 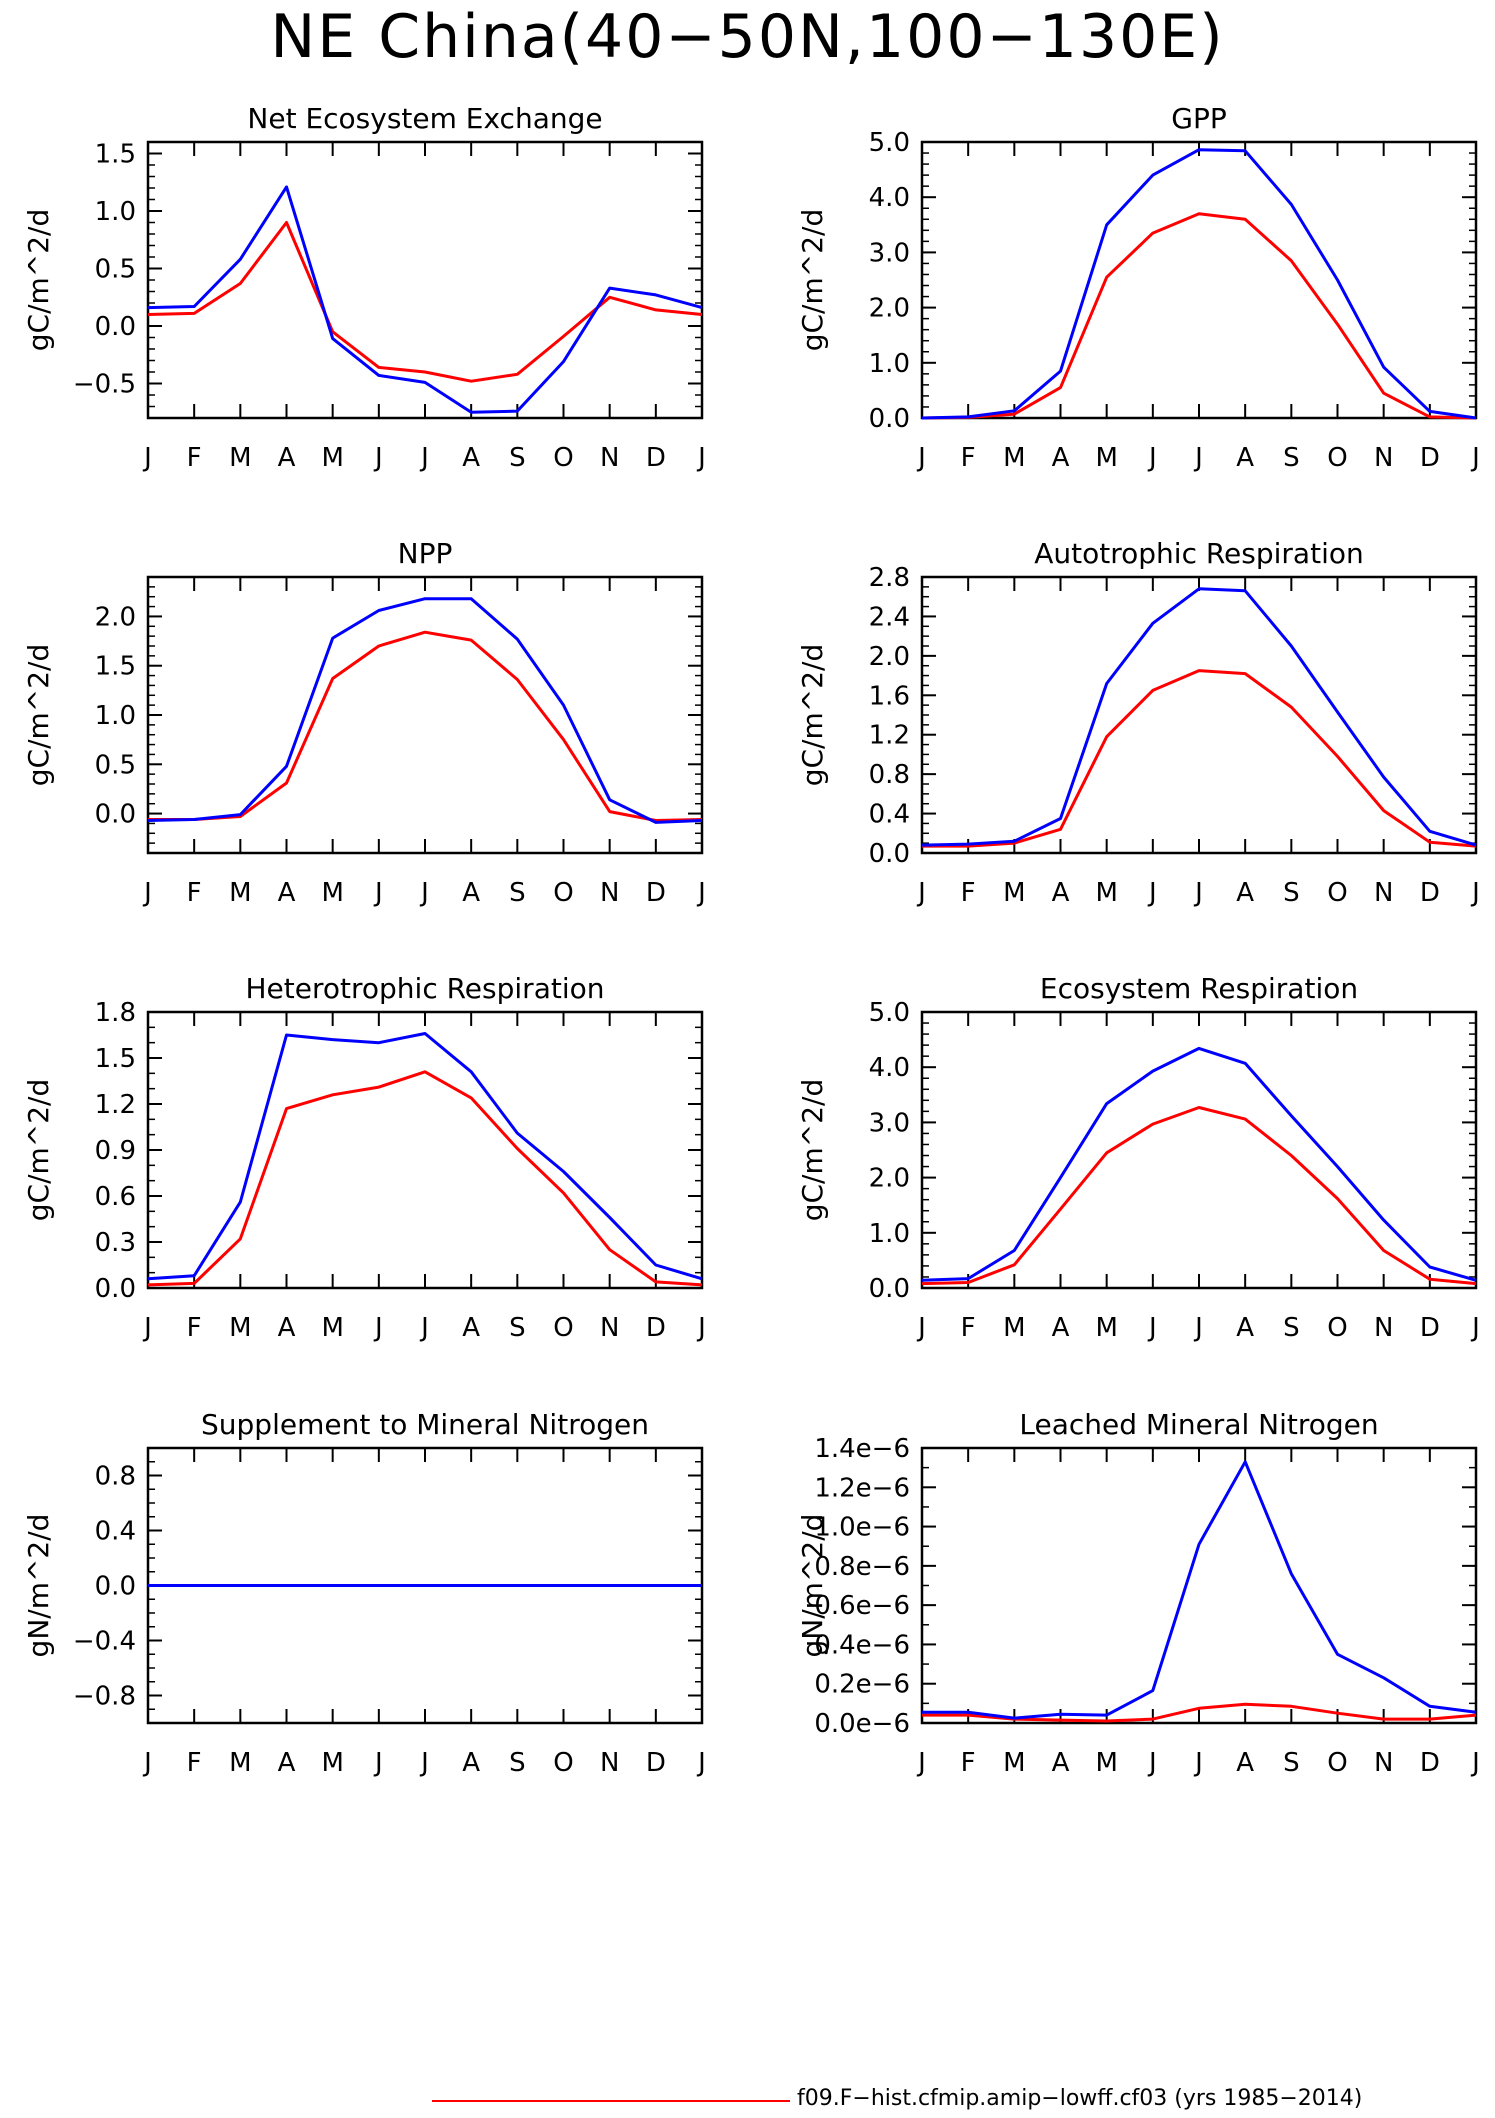 I want to click on panel-title: Net Ecosystem Exchange, so click(x=424, y=118).